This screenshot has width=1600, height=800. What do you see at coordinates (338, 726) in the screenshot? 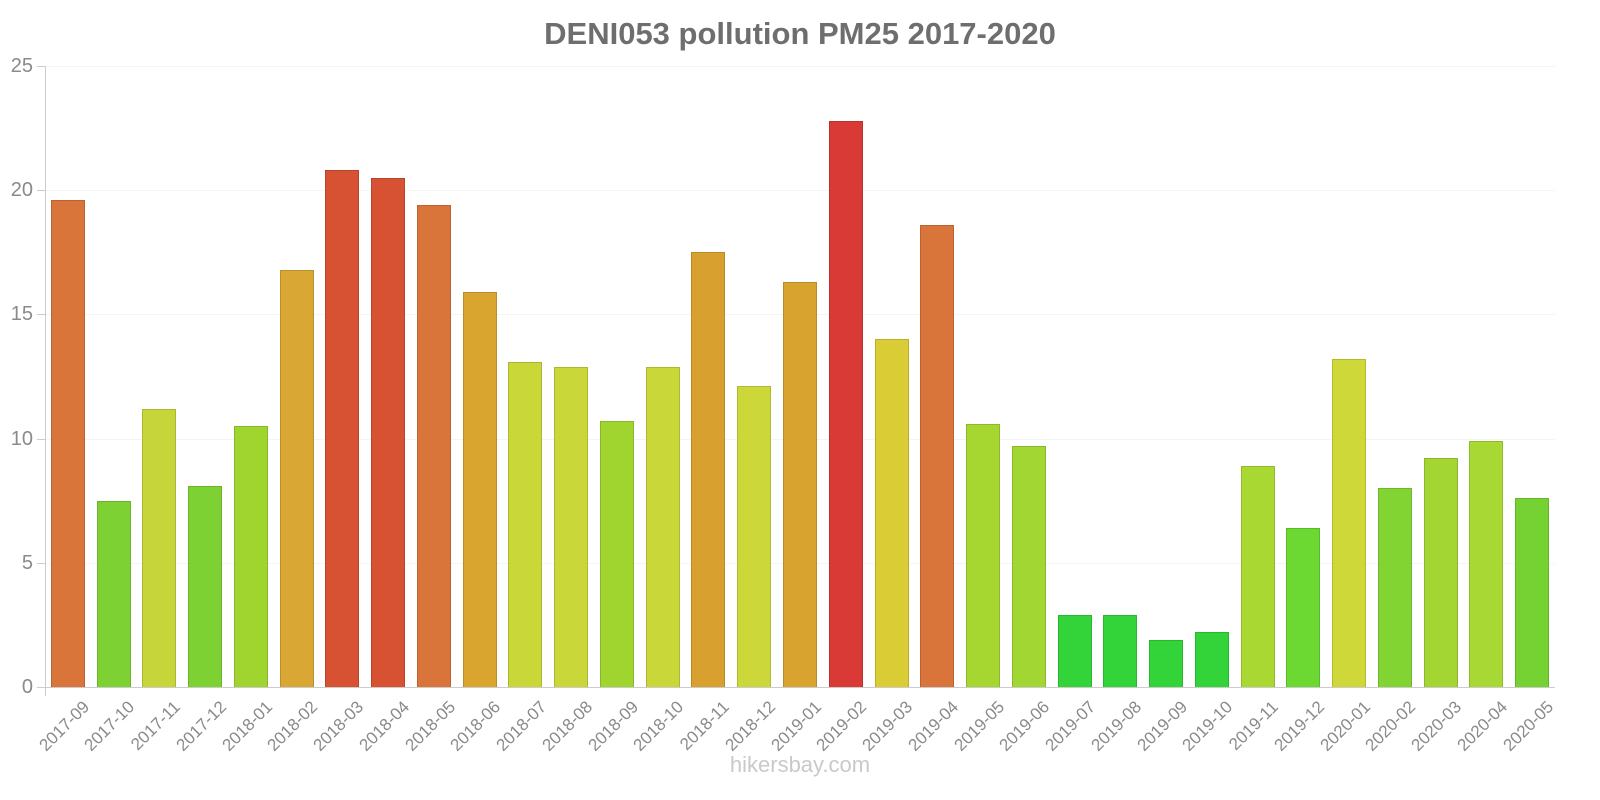
I see `x-axis-label-2018-03: 2018-03` at bounding box center [338, 726].